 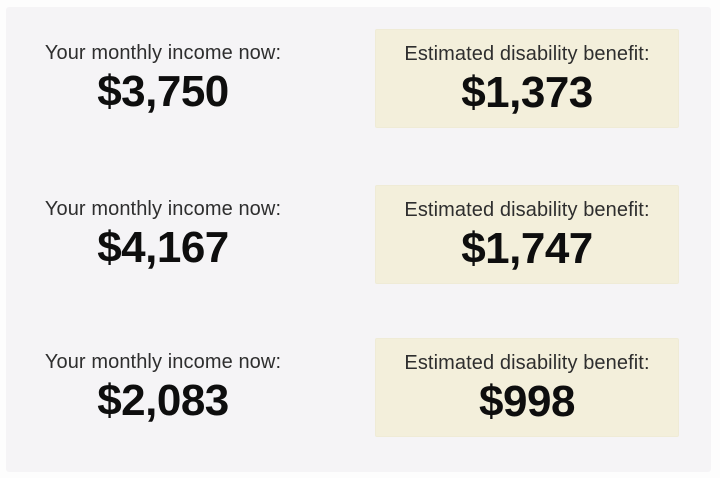 I want to click on monthly-income-value: $2,083, so click(x=163, y=400).